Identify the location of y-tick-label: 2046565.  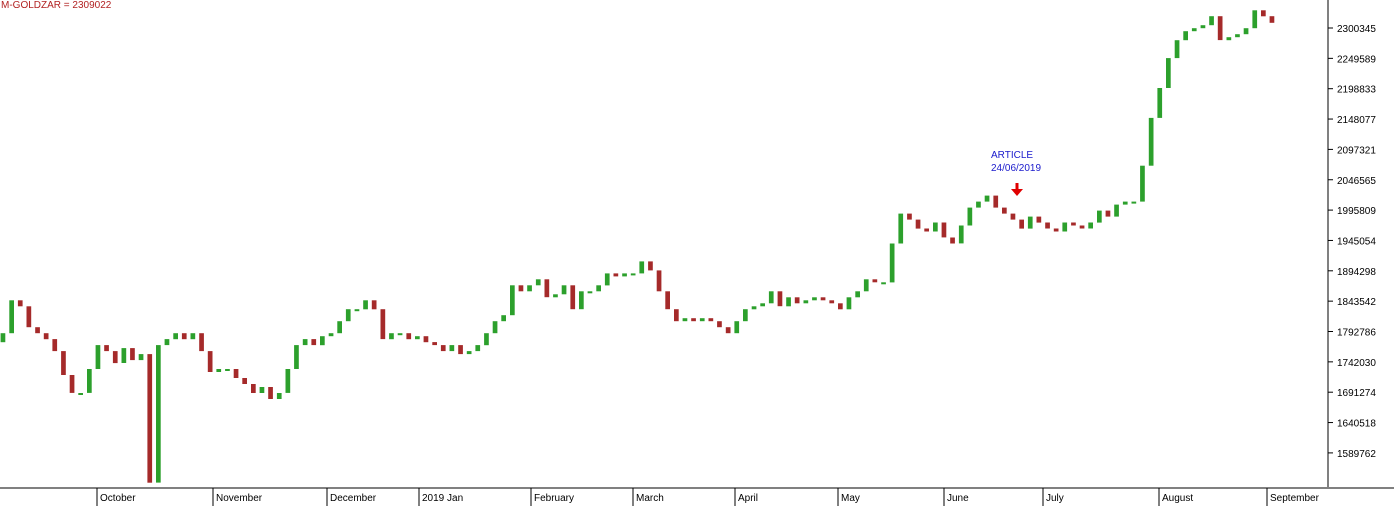
(1356, 181).